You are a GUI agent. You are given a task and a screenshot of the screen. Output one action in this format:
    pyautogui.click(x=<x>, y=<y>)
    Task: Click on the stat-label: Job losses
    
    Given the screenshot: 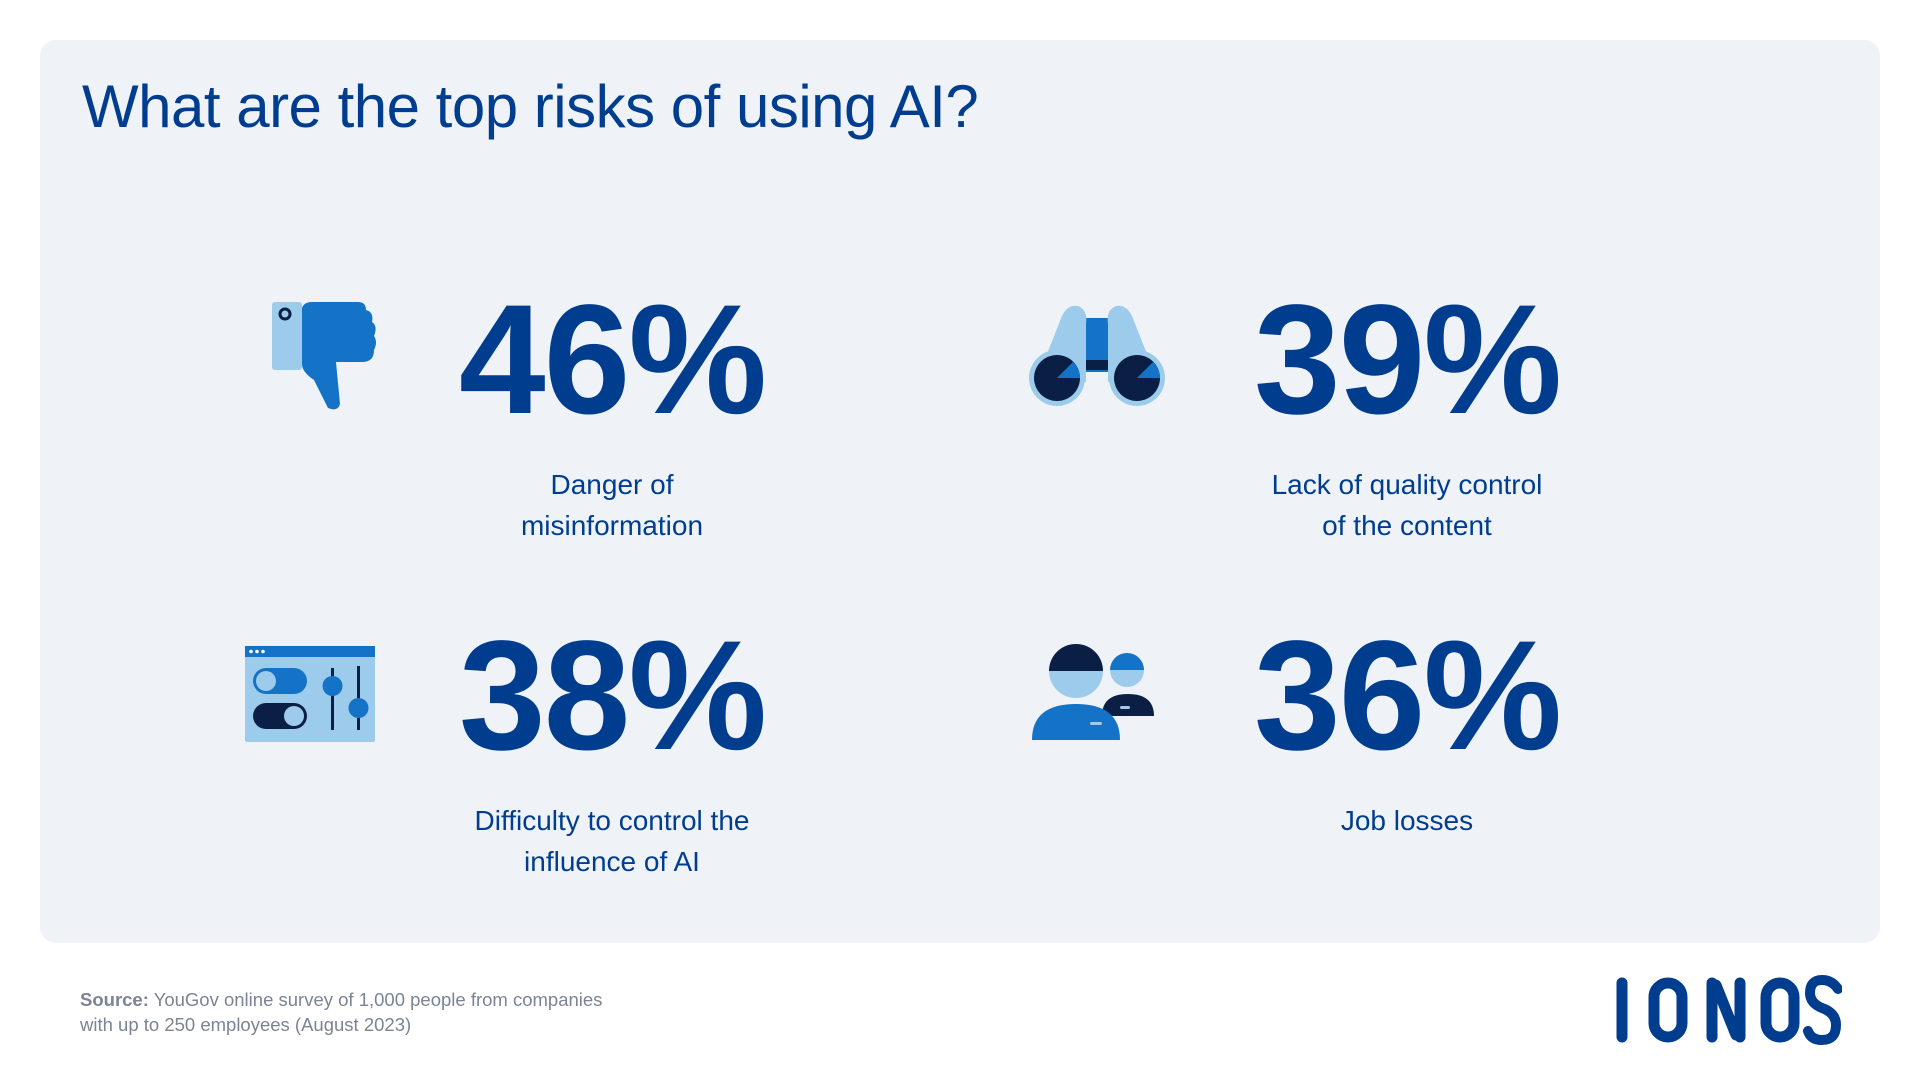 What is the action you would take?
    pyautogui.click(x=1407, y=820)
    